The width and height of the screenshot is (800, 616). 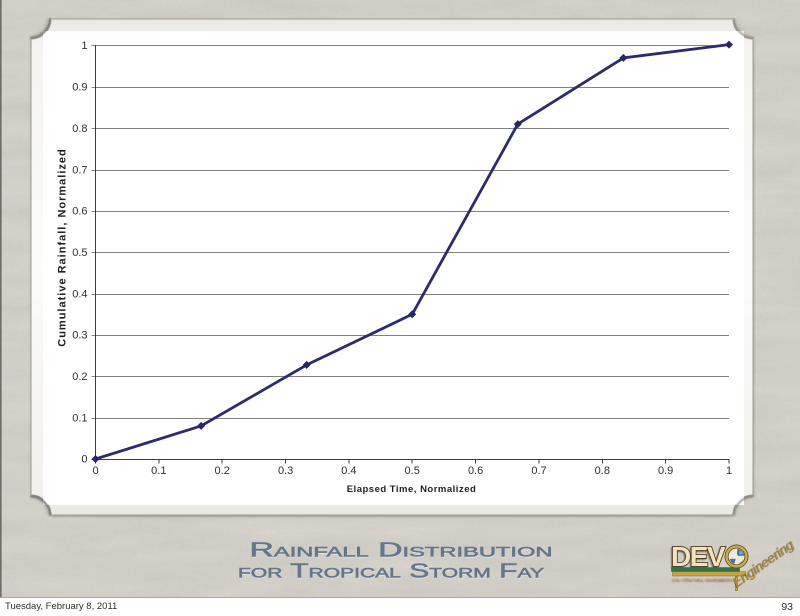 What do you see at coordinates (698, 556) in the screenshot?
I see `svg-text: DEV` at bounding box center [698, 556].